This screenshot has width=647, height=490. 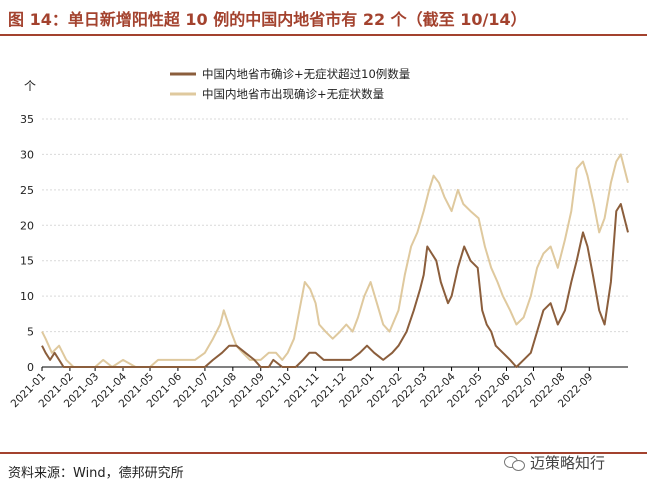 What do you see at coordinates (27, 296) in the screenshot?
I see `y-tick-label: 10` at bounding box center [27, 296].